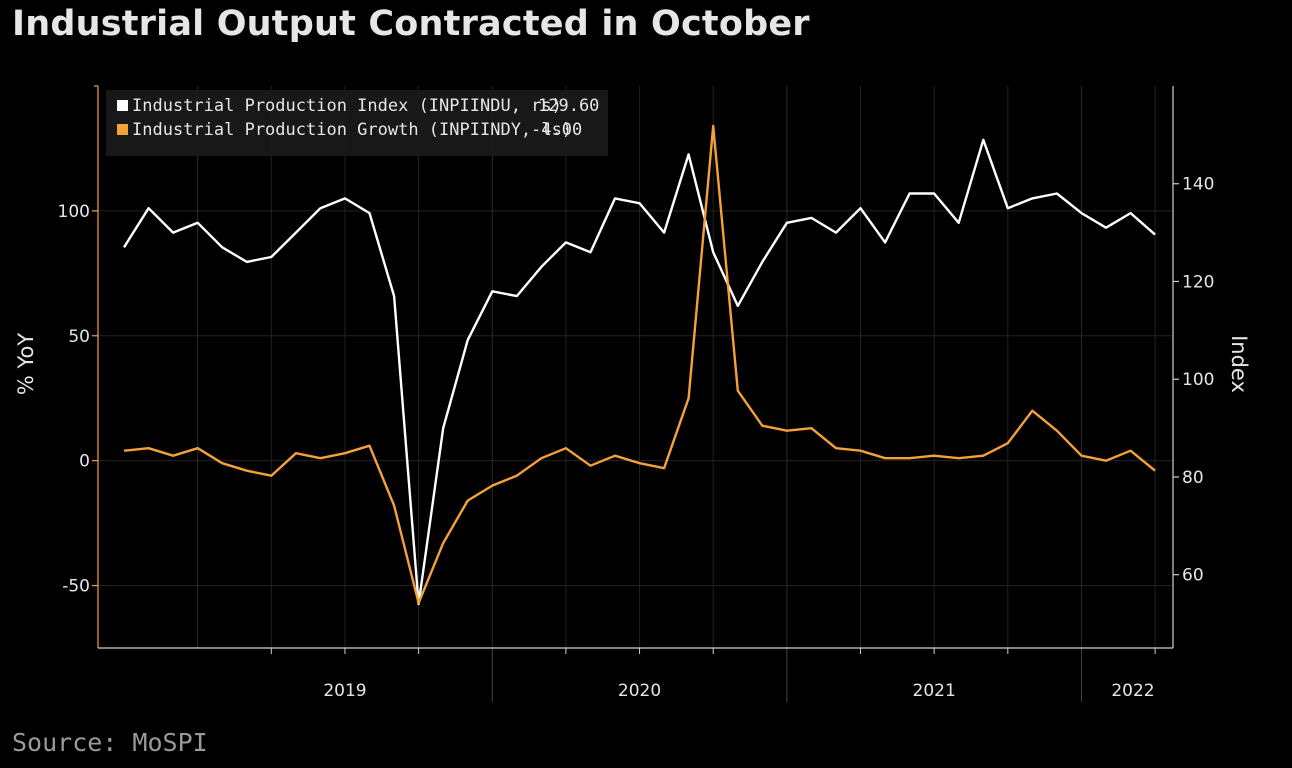  What do you see at coordinates (122, 105) in the screenshot?
I see `legend-swatch-index` at bounding box center [122, 105].